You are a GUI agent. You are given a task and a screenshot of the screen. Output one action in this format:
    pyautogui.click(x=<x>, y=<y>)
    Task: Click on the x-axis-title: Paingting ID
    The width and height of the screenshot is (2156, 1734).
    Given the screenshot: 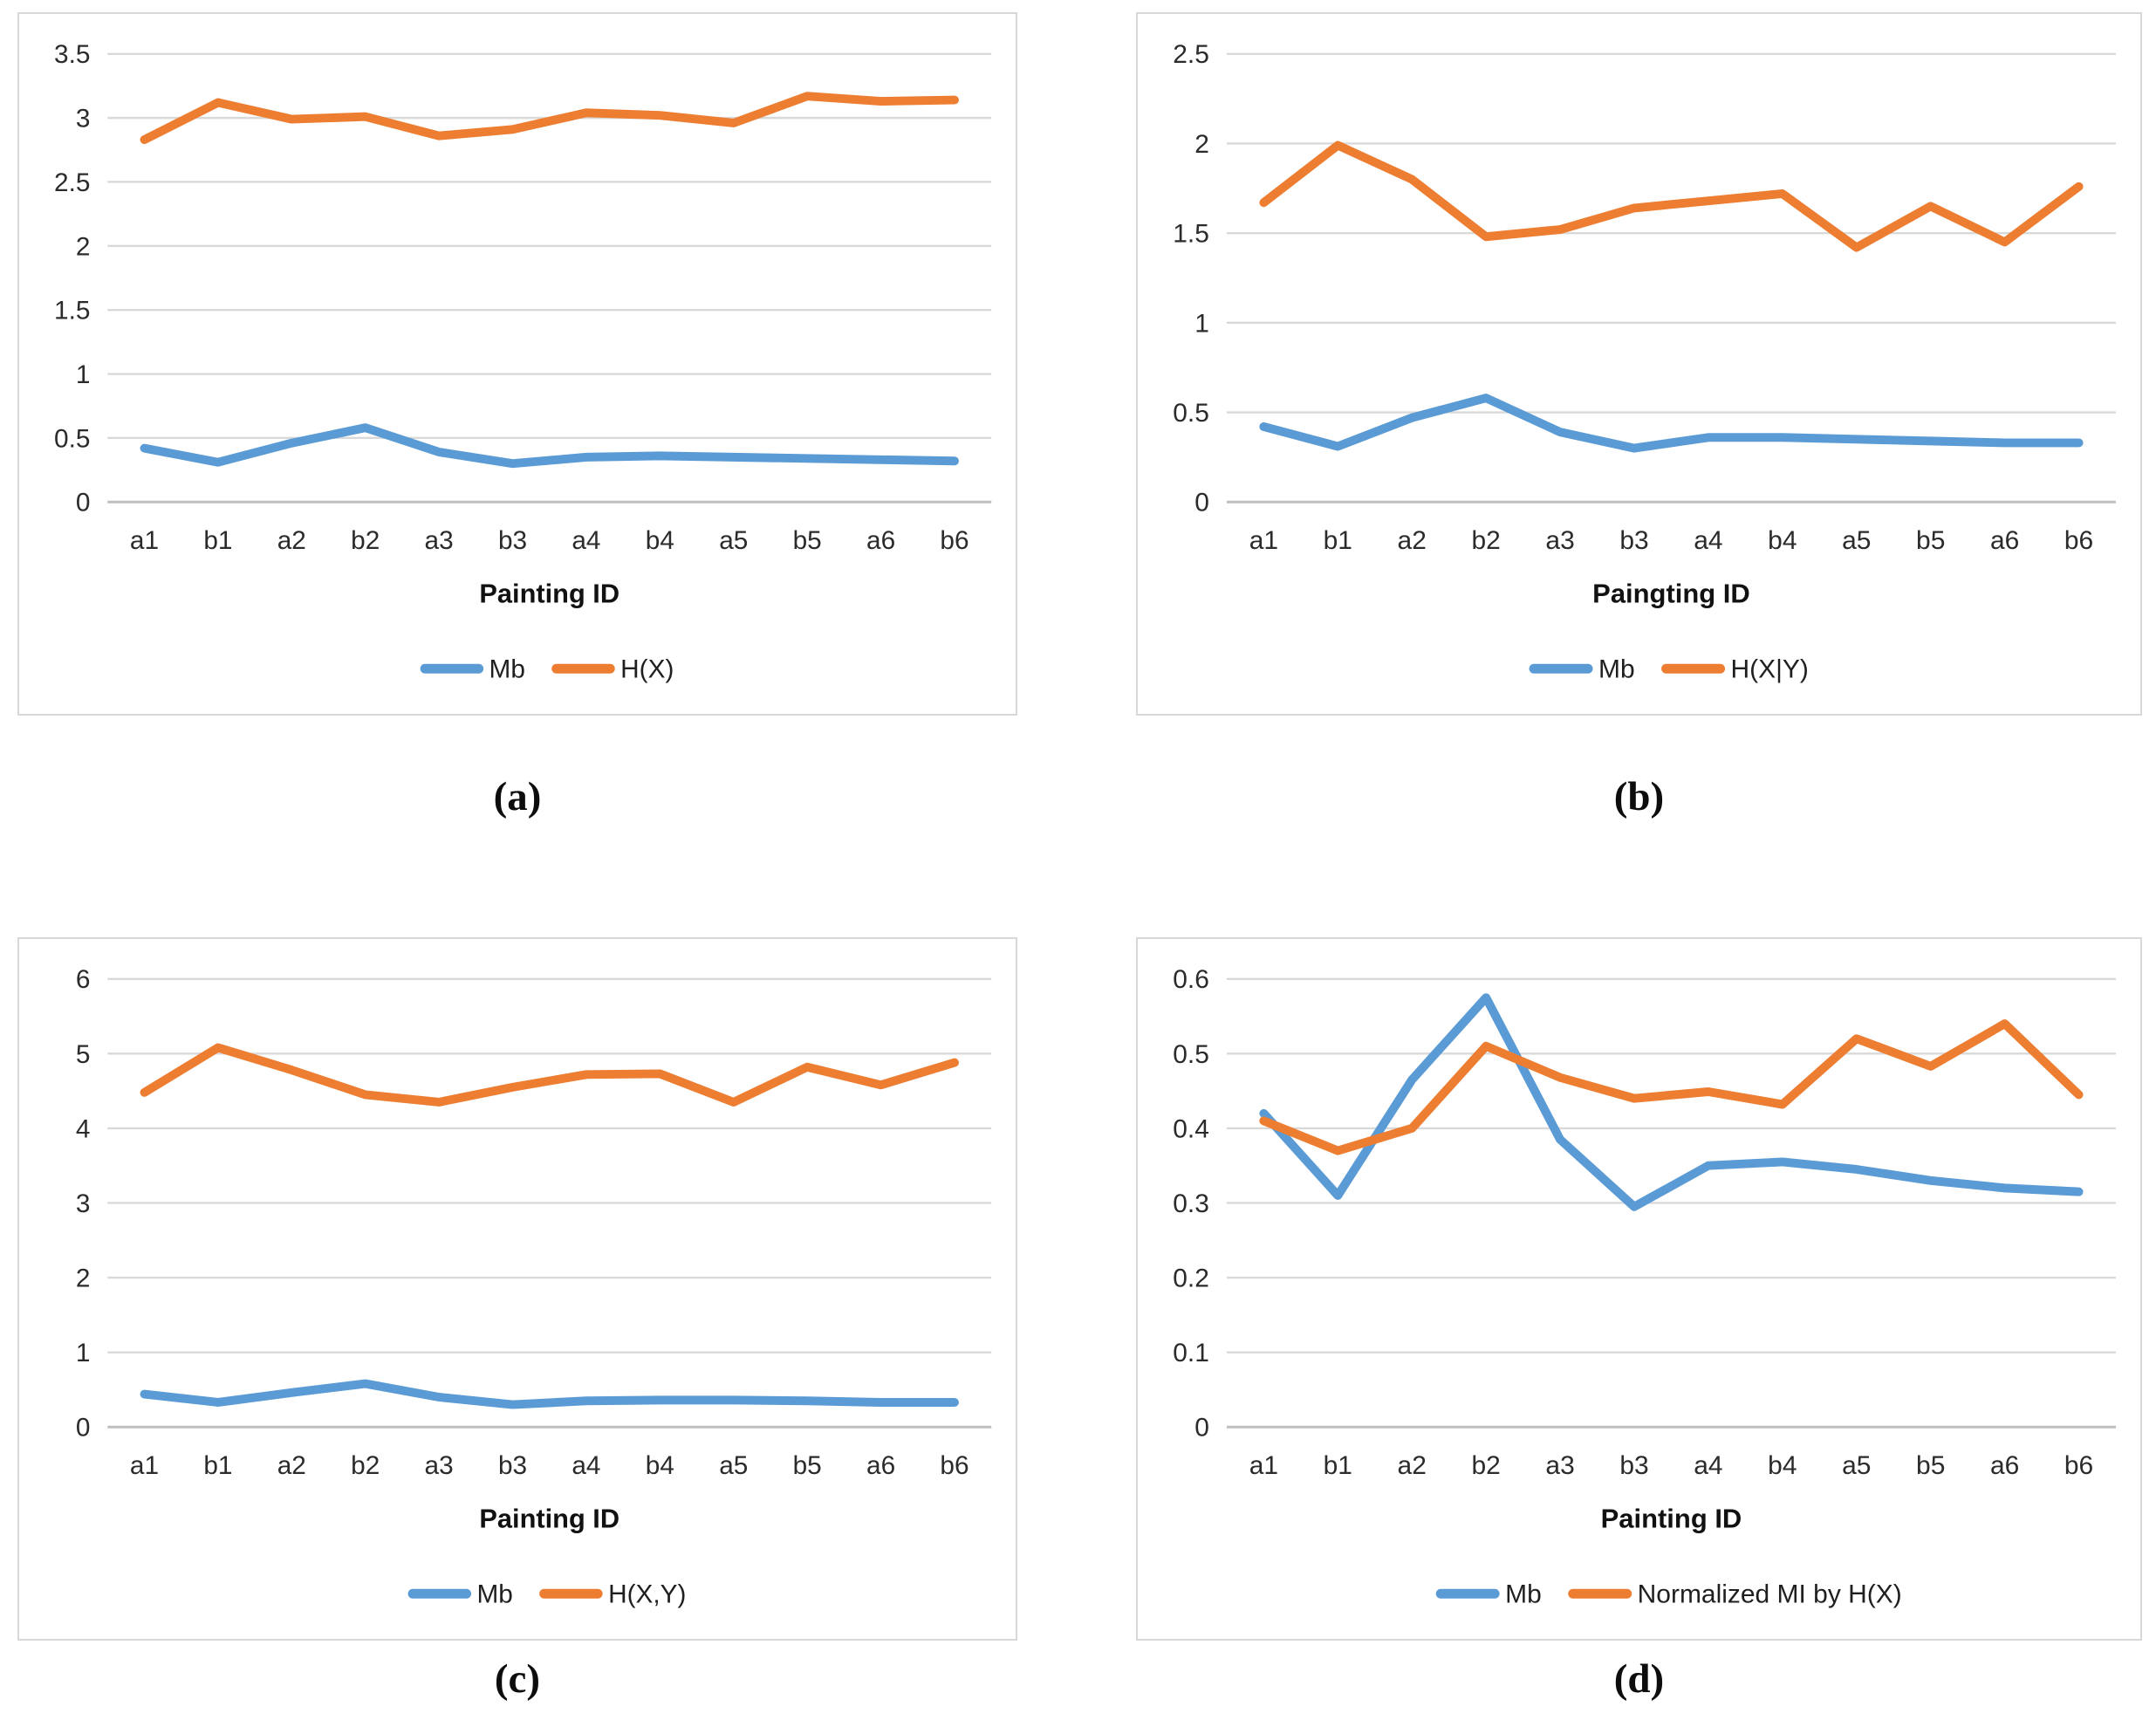 What is the action you would take?
    pyautogui.click(x=1671, y=594)
    